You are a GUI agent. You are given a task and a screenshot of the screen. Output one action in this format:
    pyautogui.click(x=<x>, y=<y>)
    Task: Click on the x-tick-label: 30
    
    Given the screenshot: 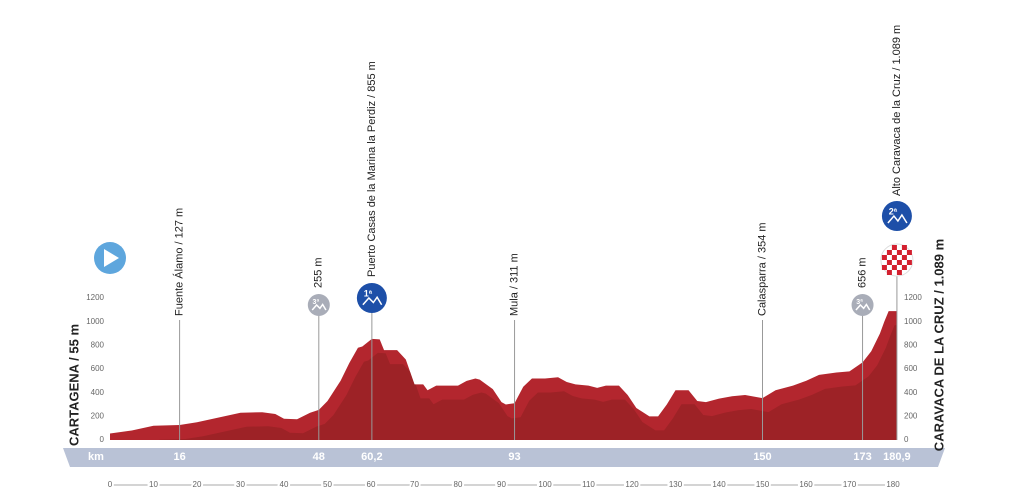 What is the action you would take?
    pyautogui.click(x=240, y=484)
    